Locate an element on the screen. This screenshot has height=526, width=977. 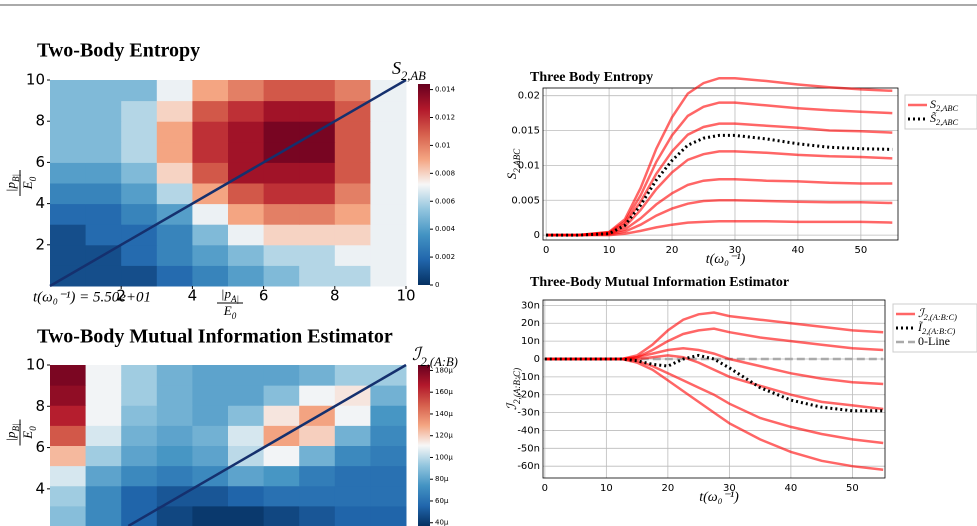
legend-box is located at coordinates (940, 112).